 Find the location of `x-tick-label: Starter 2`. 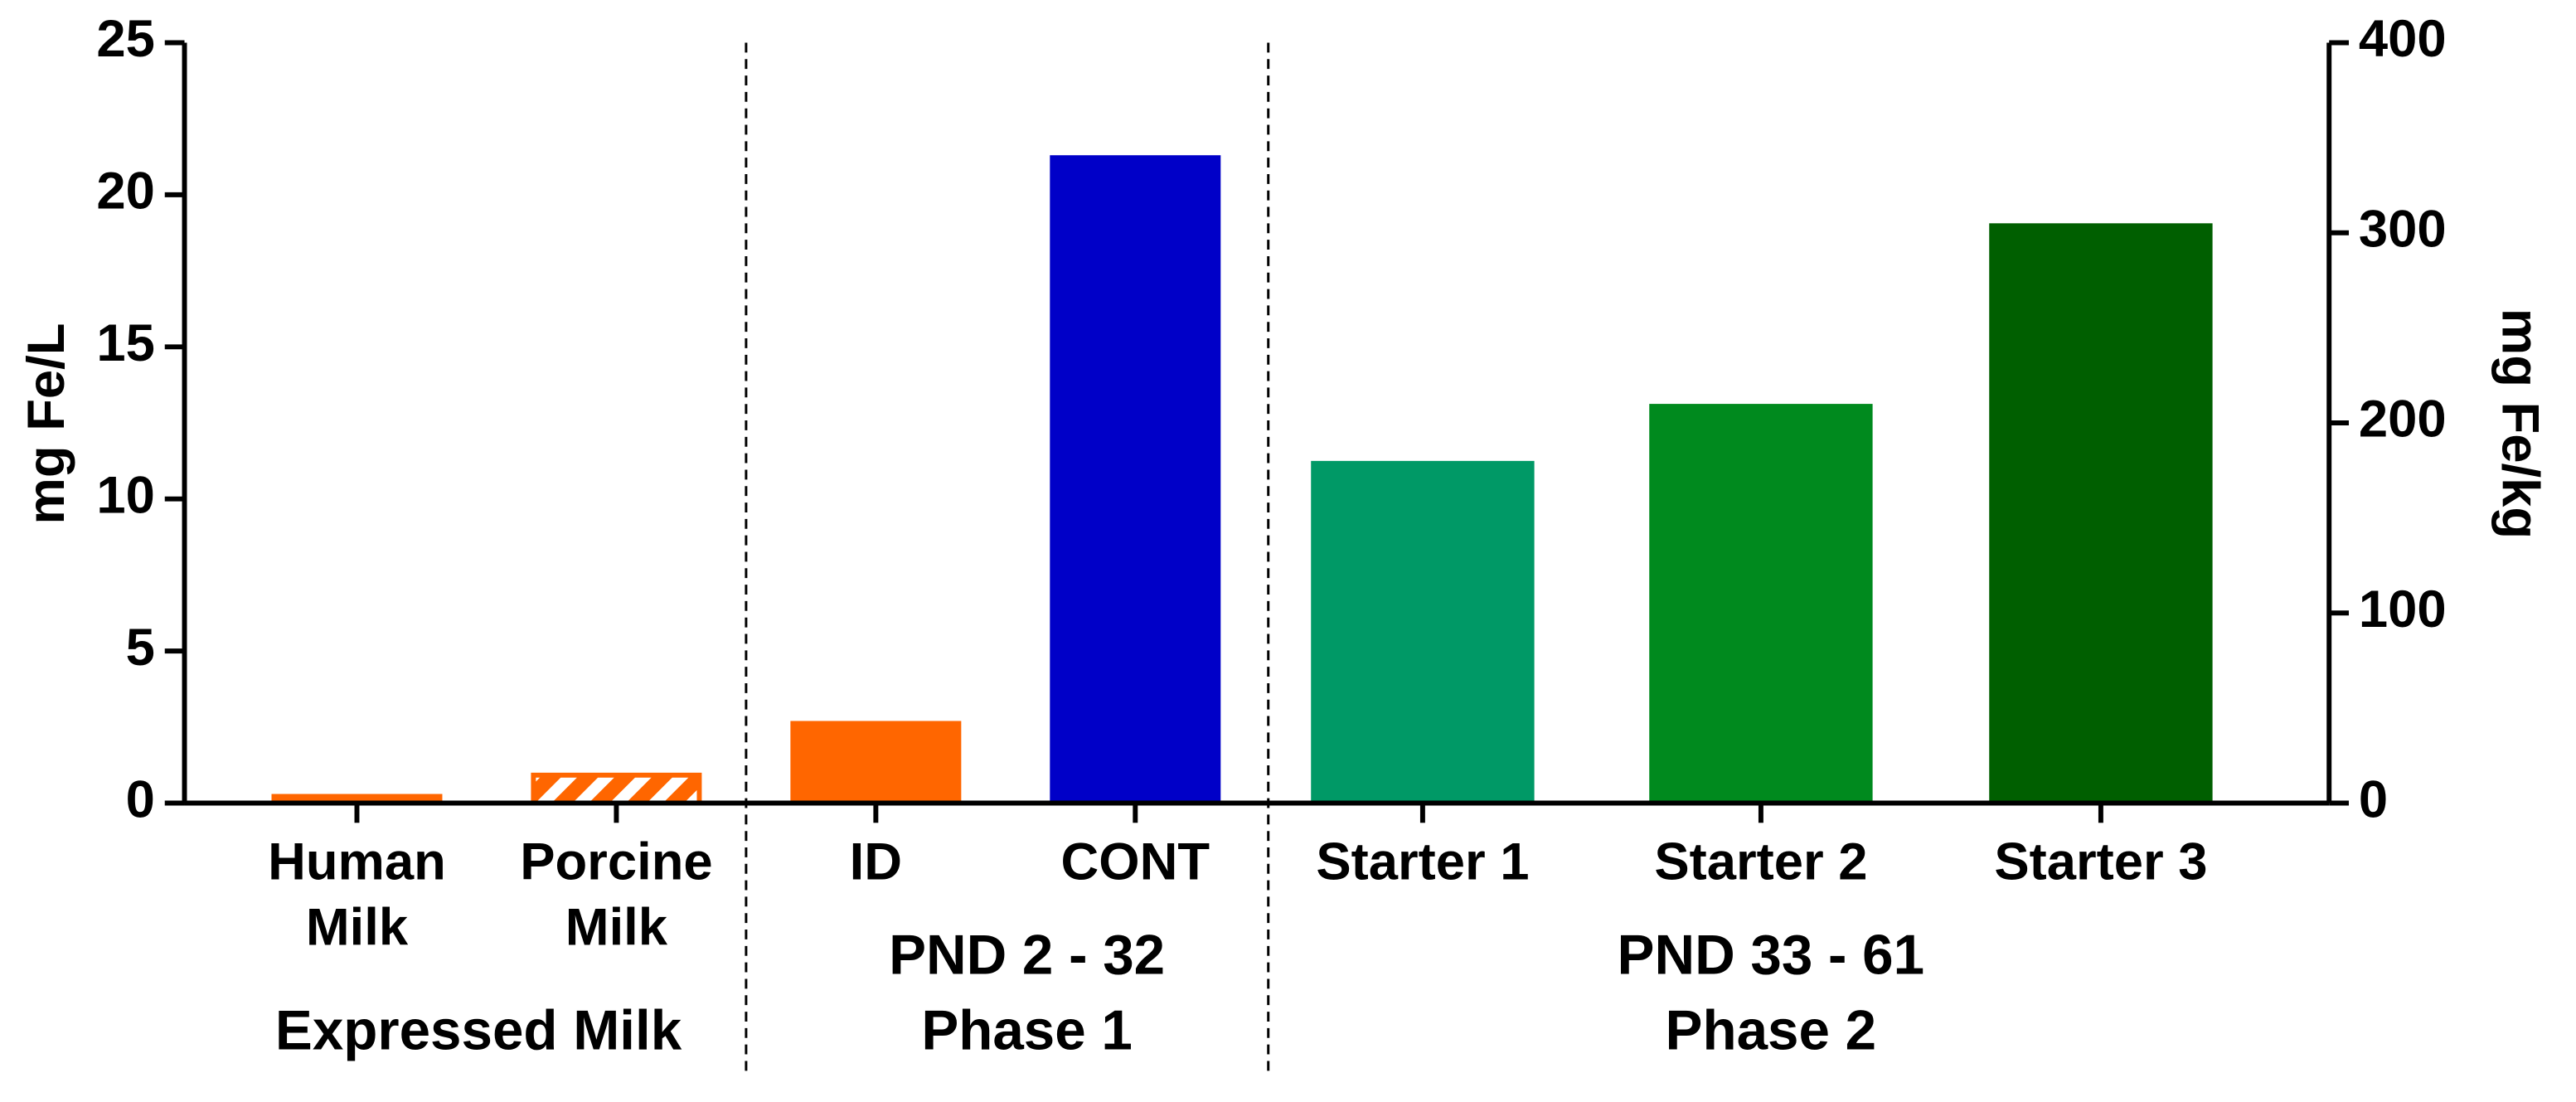

x-tick-label: Starter 2 is located at coordinates (1760, 862).